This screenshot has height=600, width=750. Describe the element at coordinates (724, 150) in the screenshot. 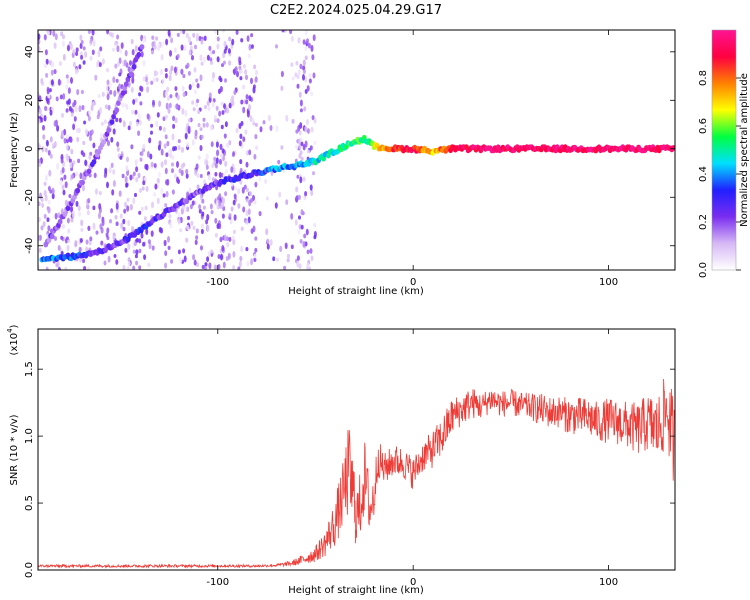

I see `colorbar-gradient` at that location.